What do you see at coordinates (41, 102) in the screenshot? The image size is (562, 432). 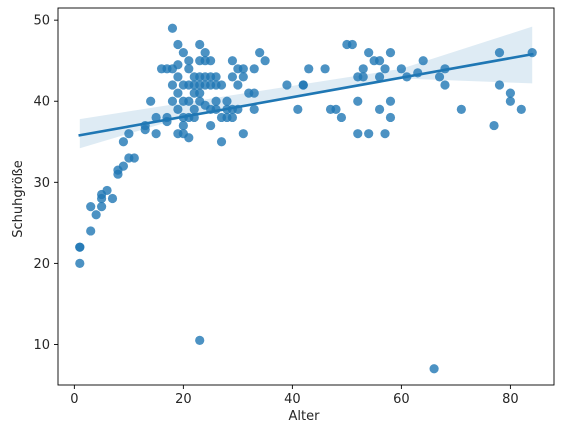 I see `y-tick-label: 40` at bounding box center [41, 102].